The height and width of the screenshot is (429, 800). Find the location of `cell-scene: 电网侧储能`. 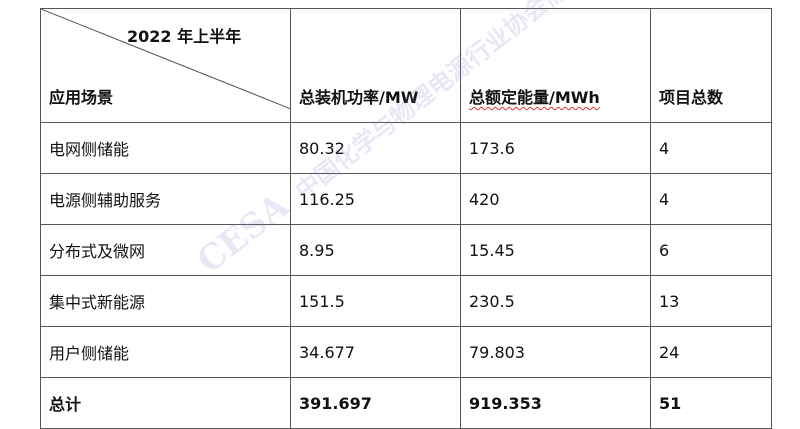

cell-scene: 电网侧储能 is located at coordinates (165, 148).